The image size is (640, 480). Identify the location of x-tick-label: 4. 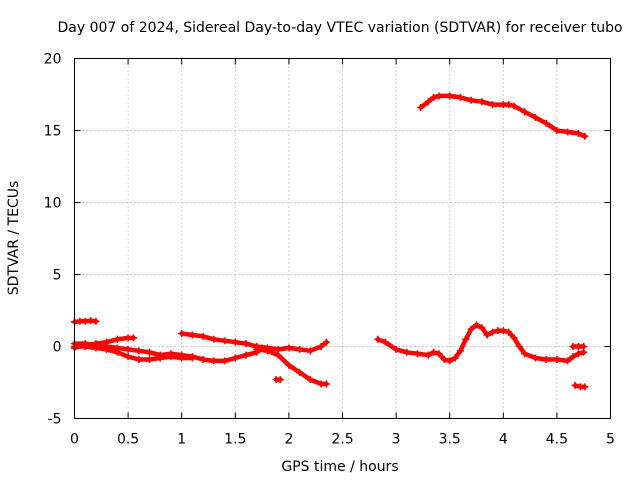
(503, 440).